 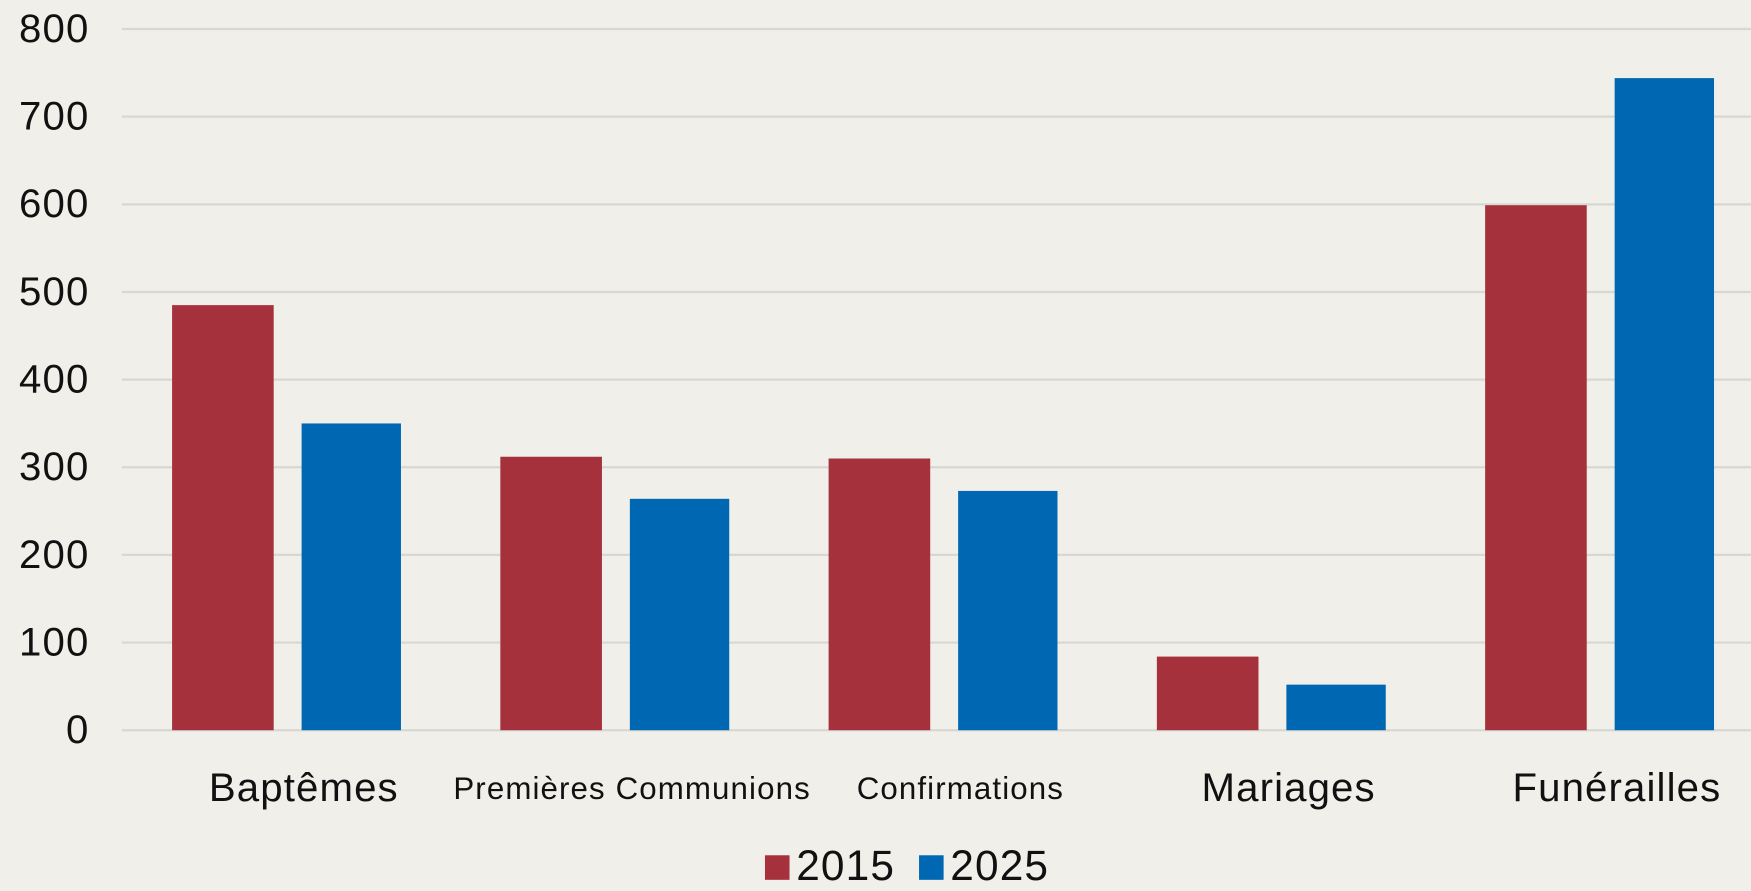 What do you see at coordinates (632, 788) in the screenshot?
I see `x-tick-label: Premières Communions` at bounding box center [632, 788].